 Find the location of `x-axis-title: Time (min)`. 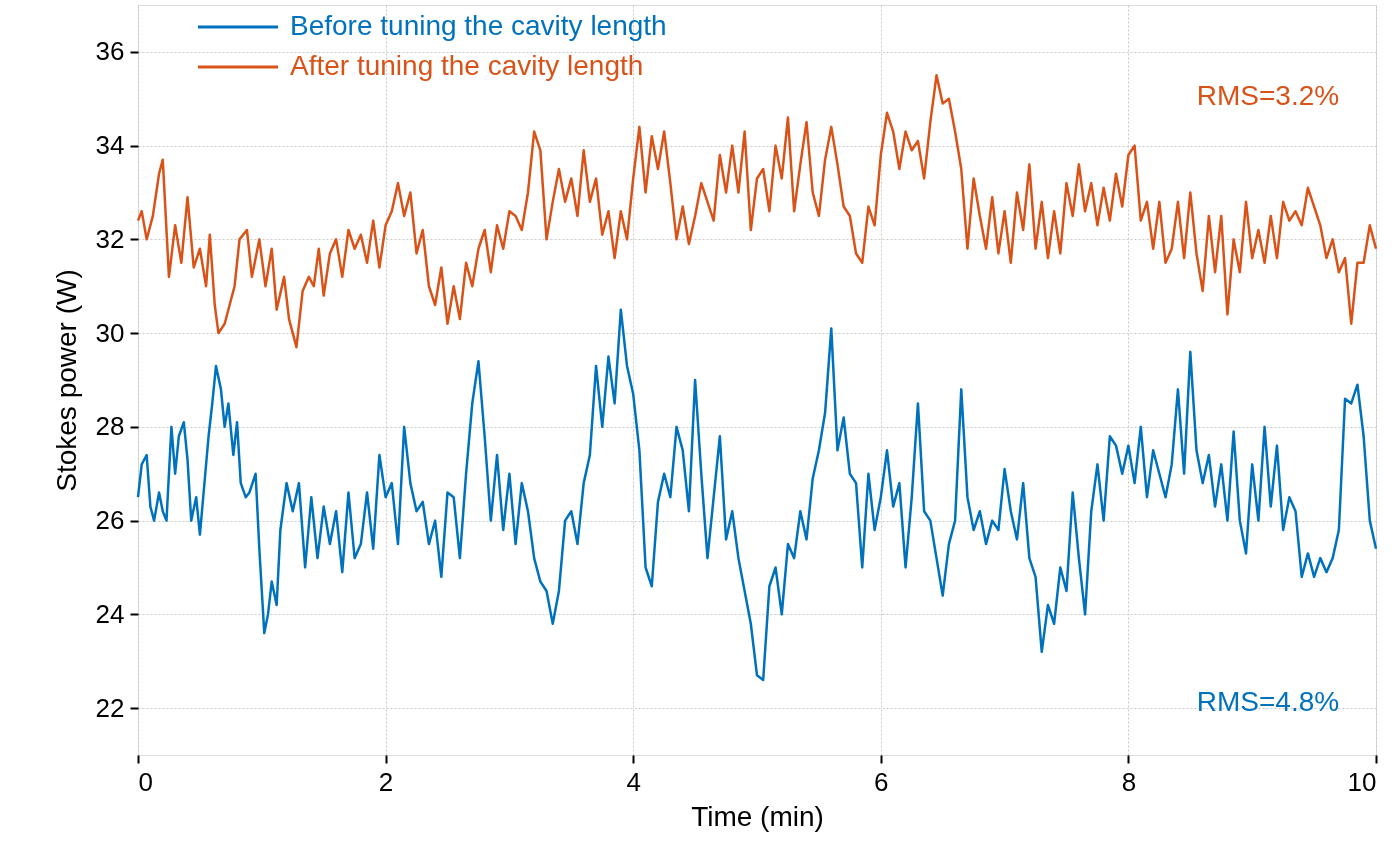

x-axis-title: Time (min) is located at coordinates (757, 816).